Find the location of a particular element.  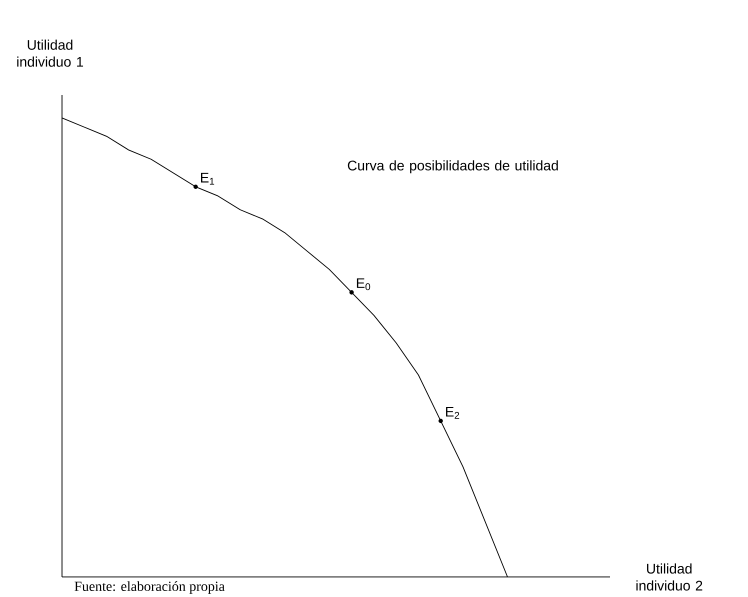

annotation: E$_{1}$ is located at coordinates (207, 178).